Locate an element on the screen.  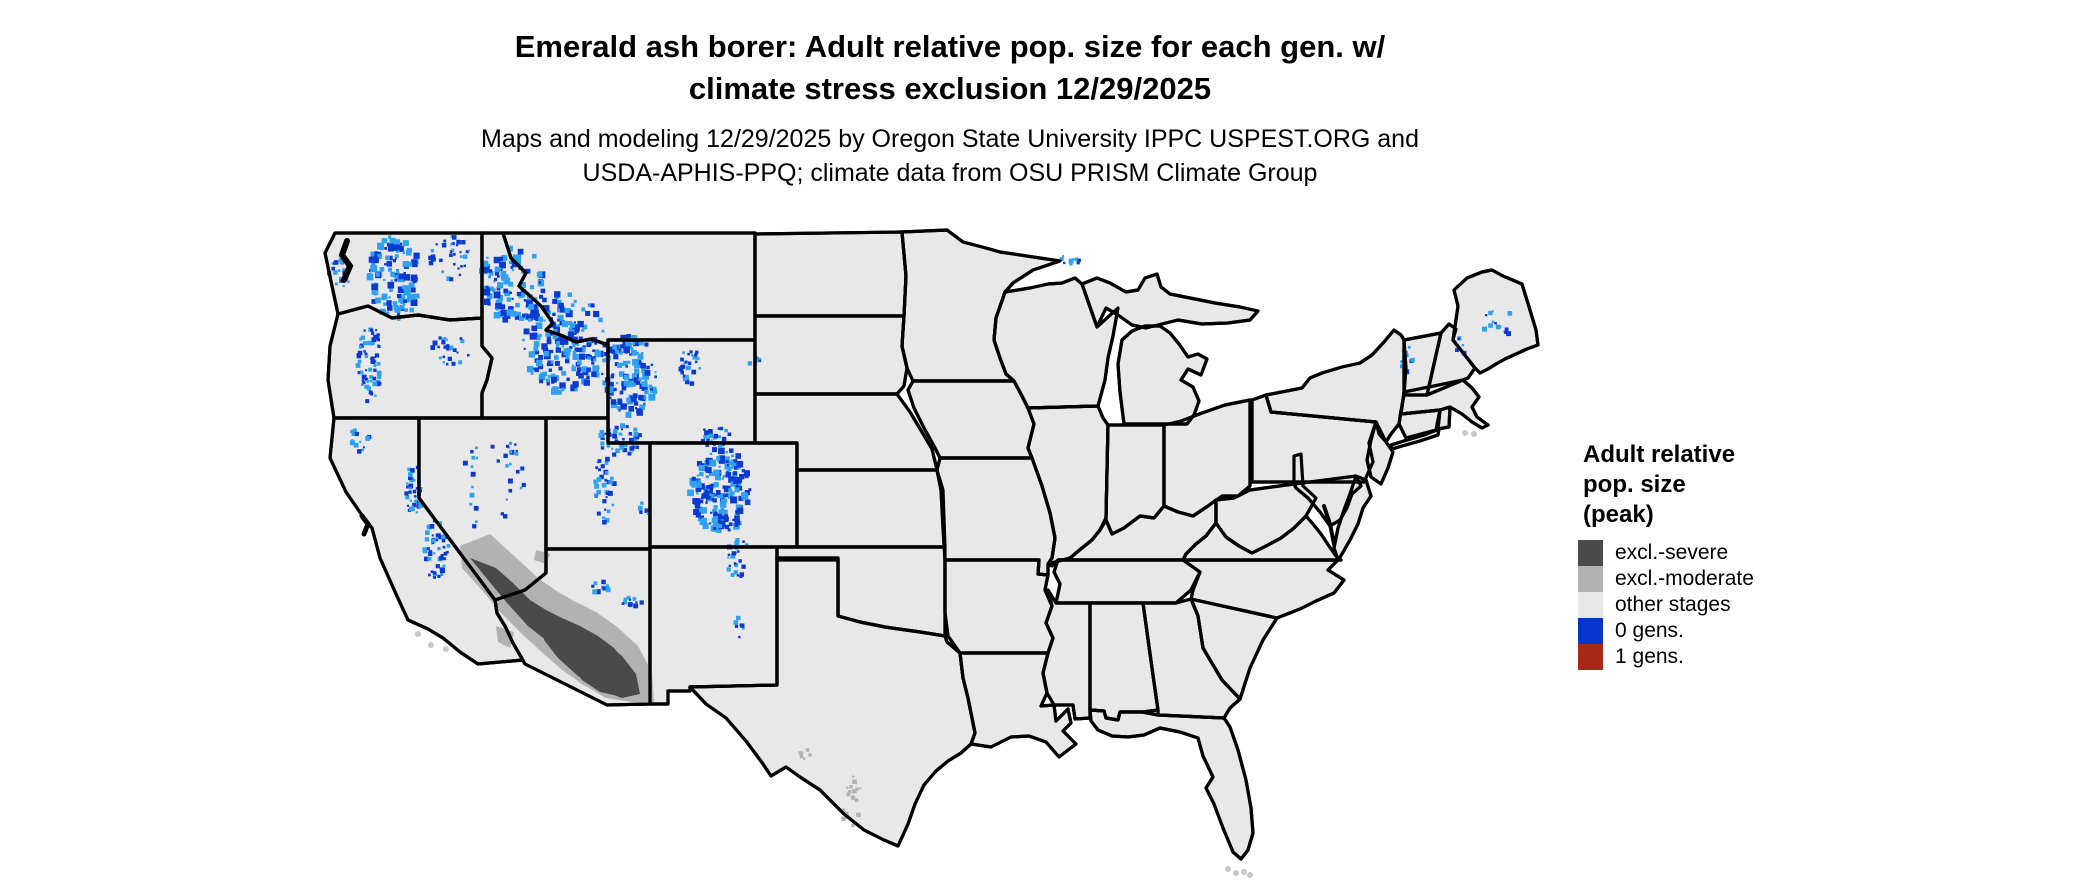
exclusion-region-arizona-south-severe is located at coordinates (592, 658).